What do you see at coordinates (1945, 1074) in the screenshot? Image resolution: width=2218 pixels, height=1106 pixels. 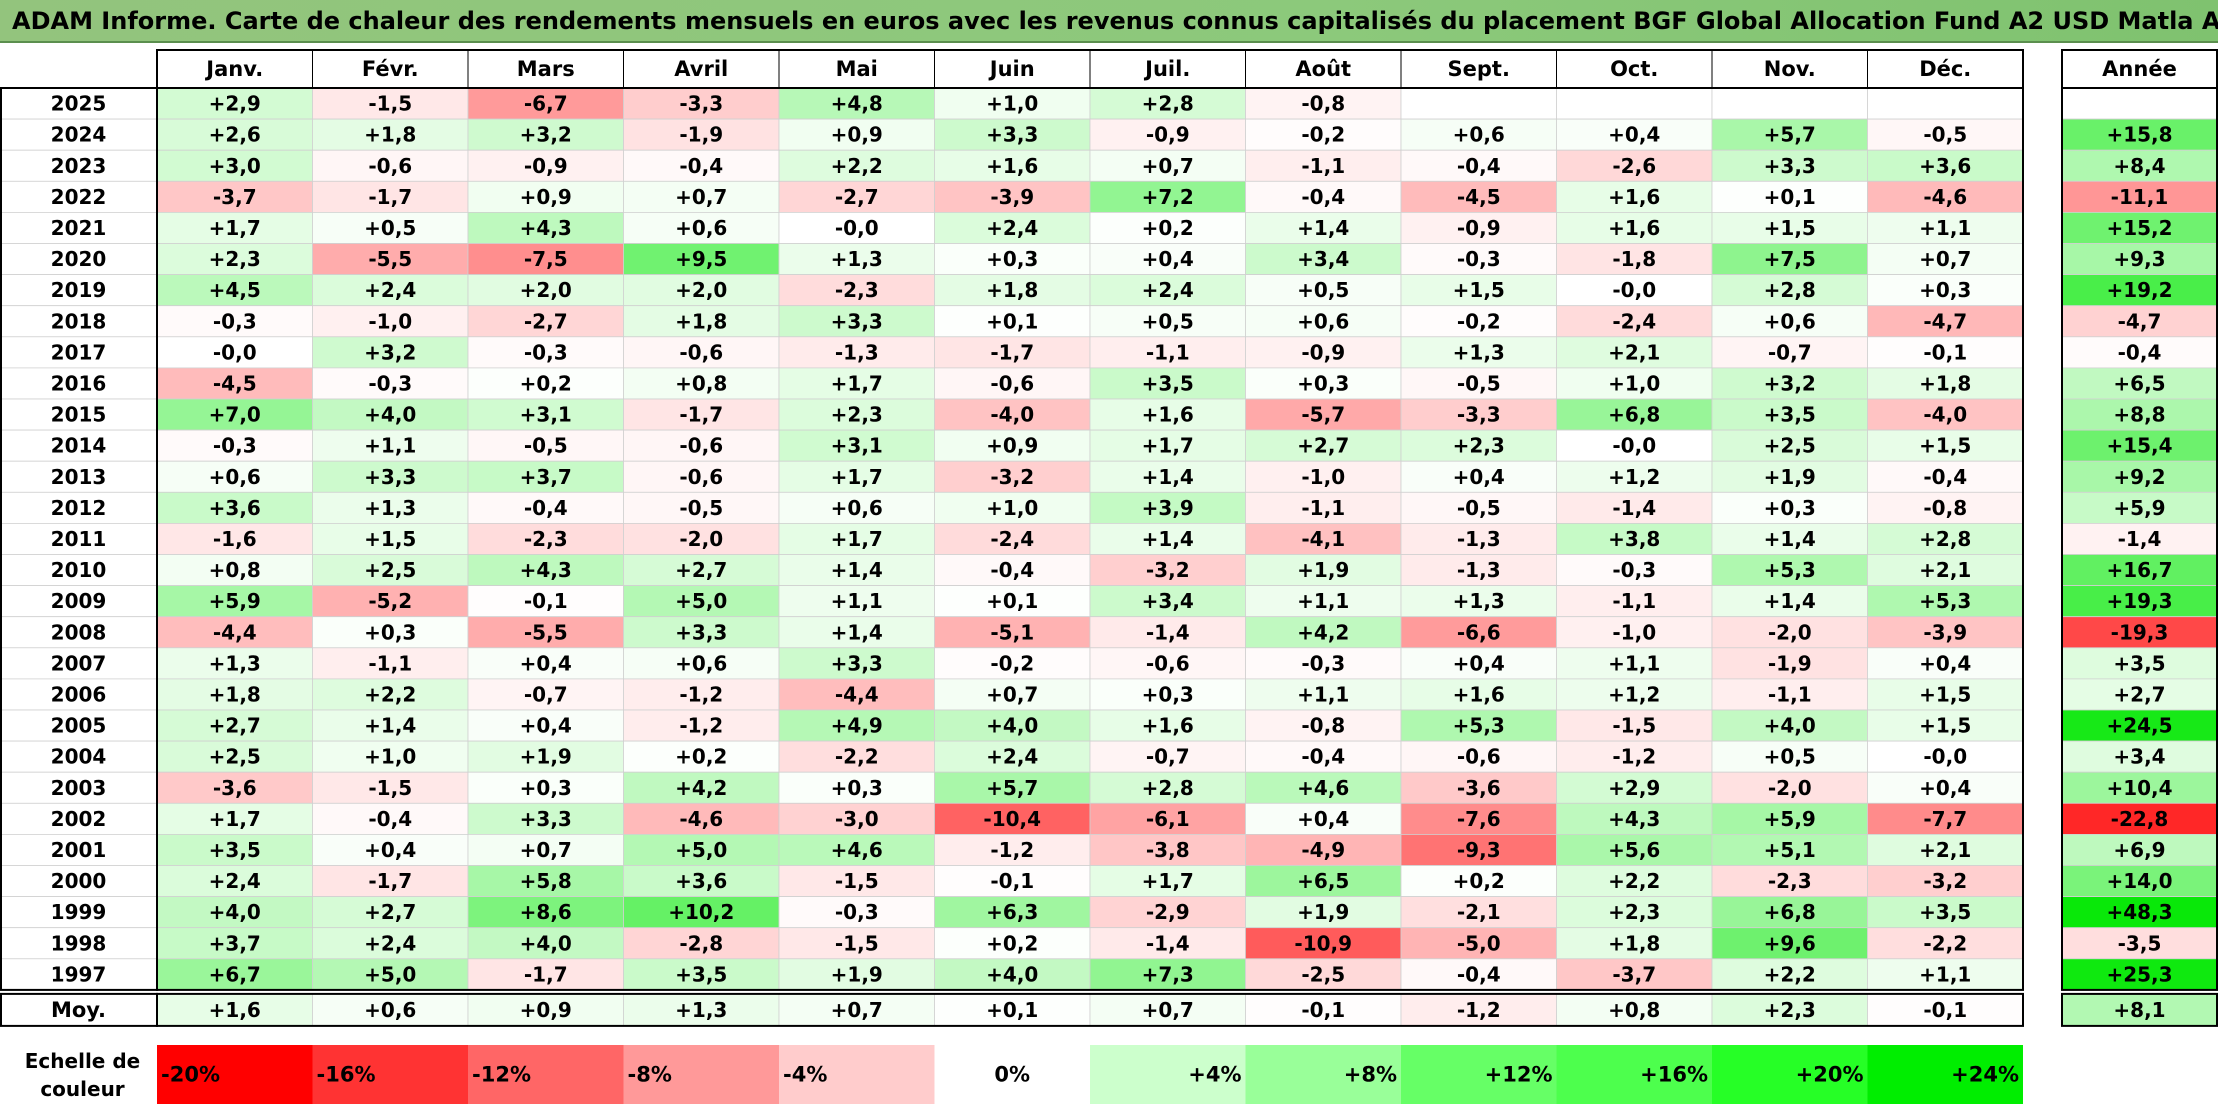 I see `scale-swatch` at bounding box center [1945, 1074].